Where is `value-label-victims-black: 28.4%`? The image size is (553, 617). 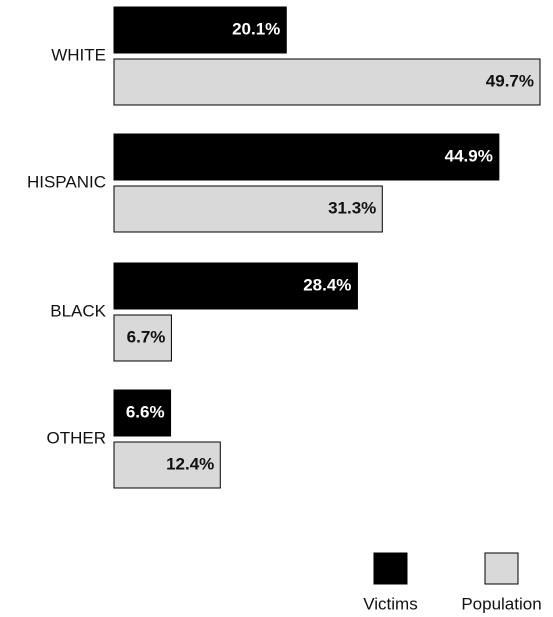 value-label-victims-black: 28.4% is located at coordinates (327, 284).